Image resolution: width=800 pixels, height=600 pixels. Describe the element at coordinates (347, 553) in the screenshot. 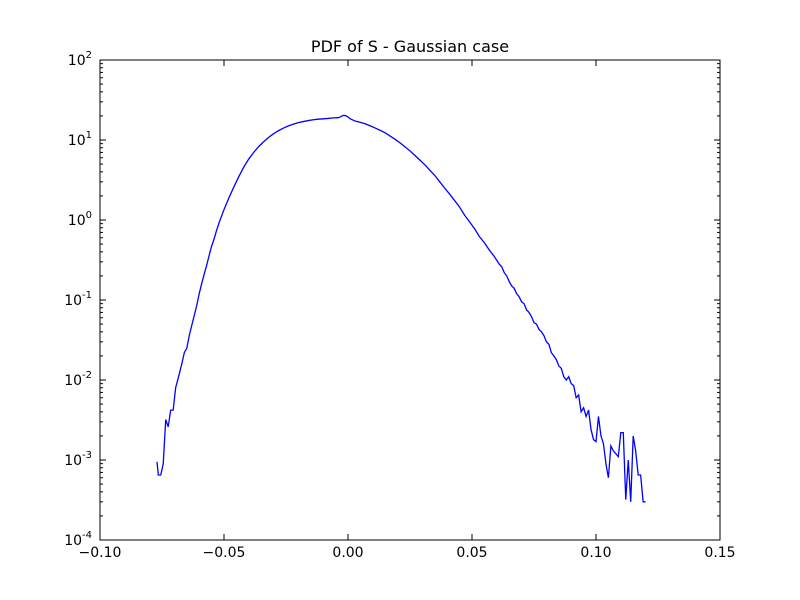

I see `x-tick-label: 0.00` at that location.